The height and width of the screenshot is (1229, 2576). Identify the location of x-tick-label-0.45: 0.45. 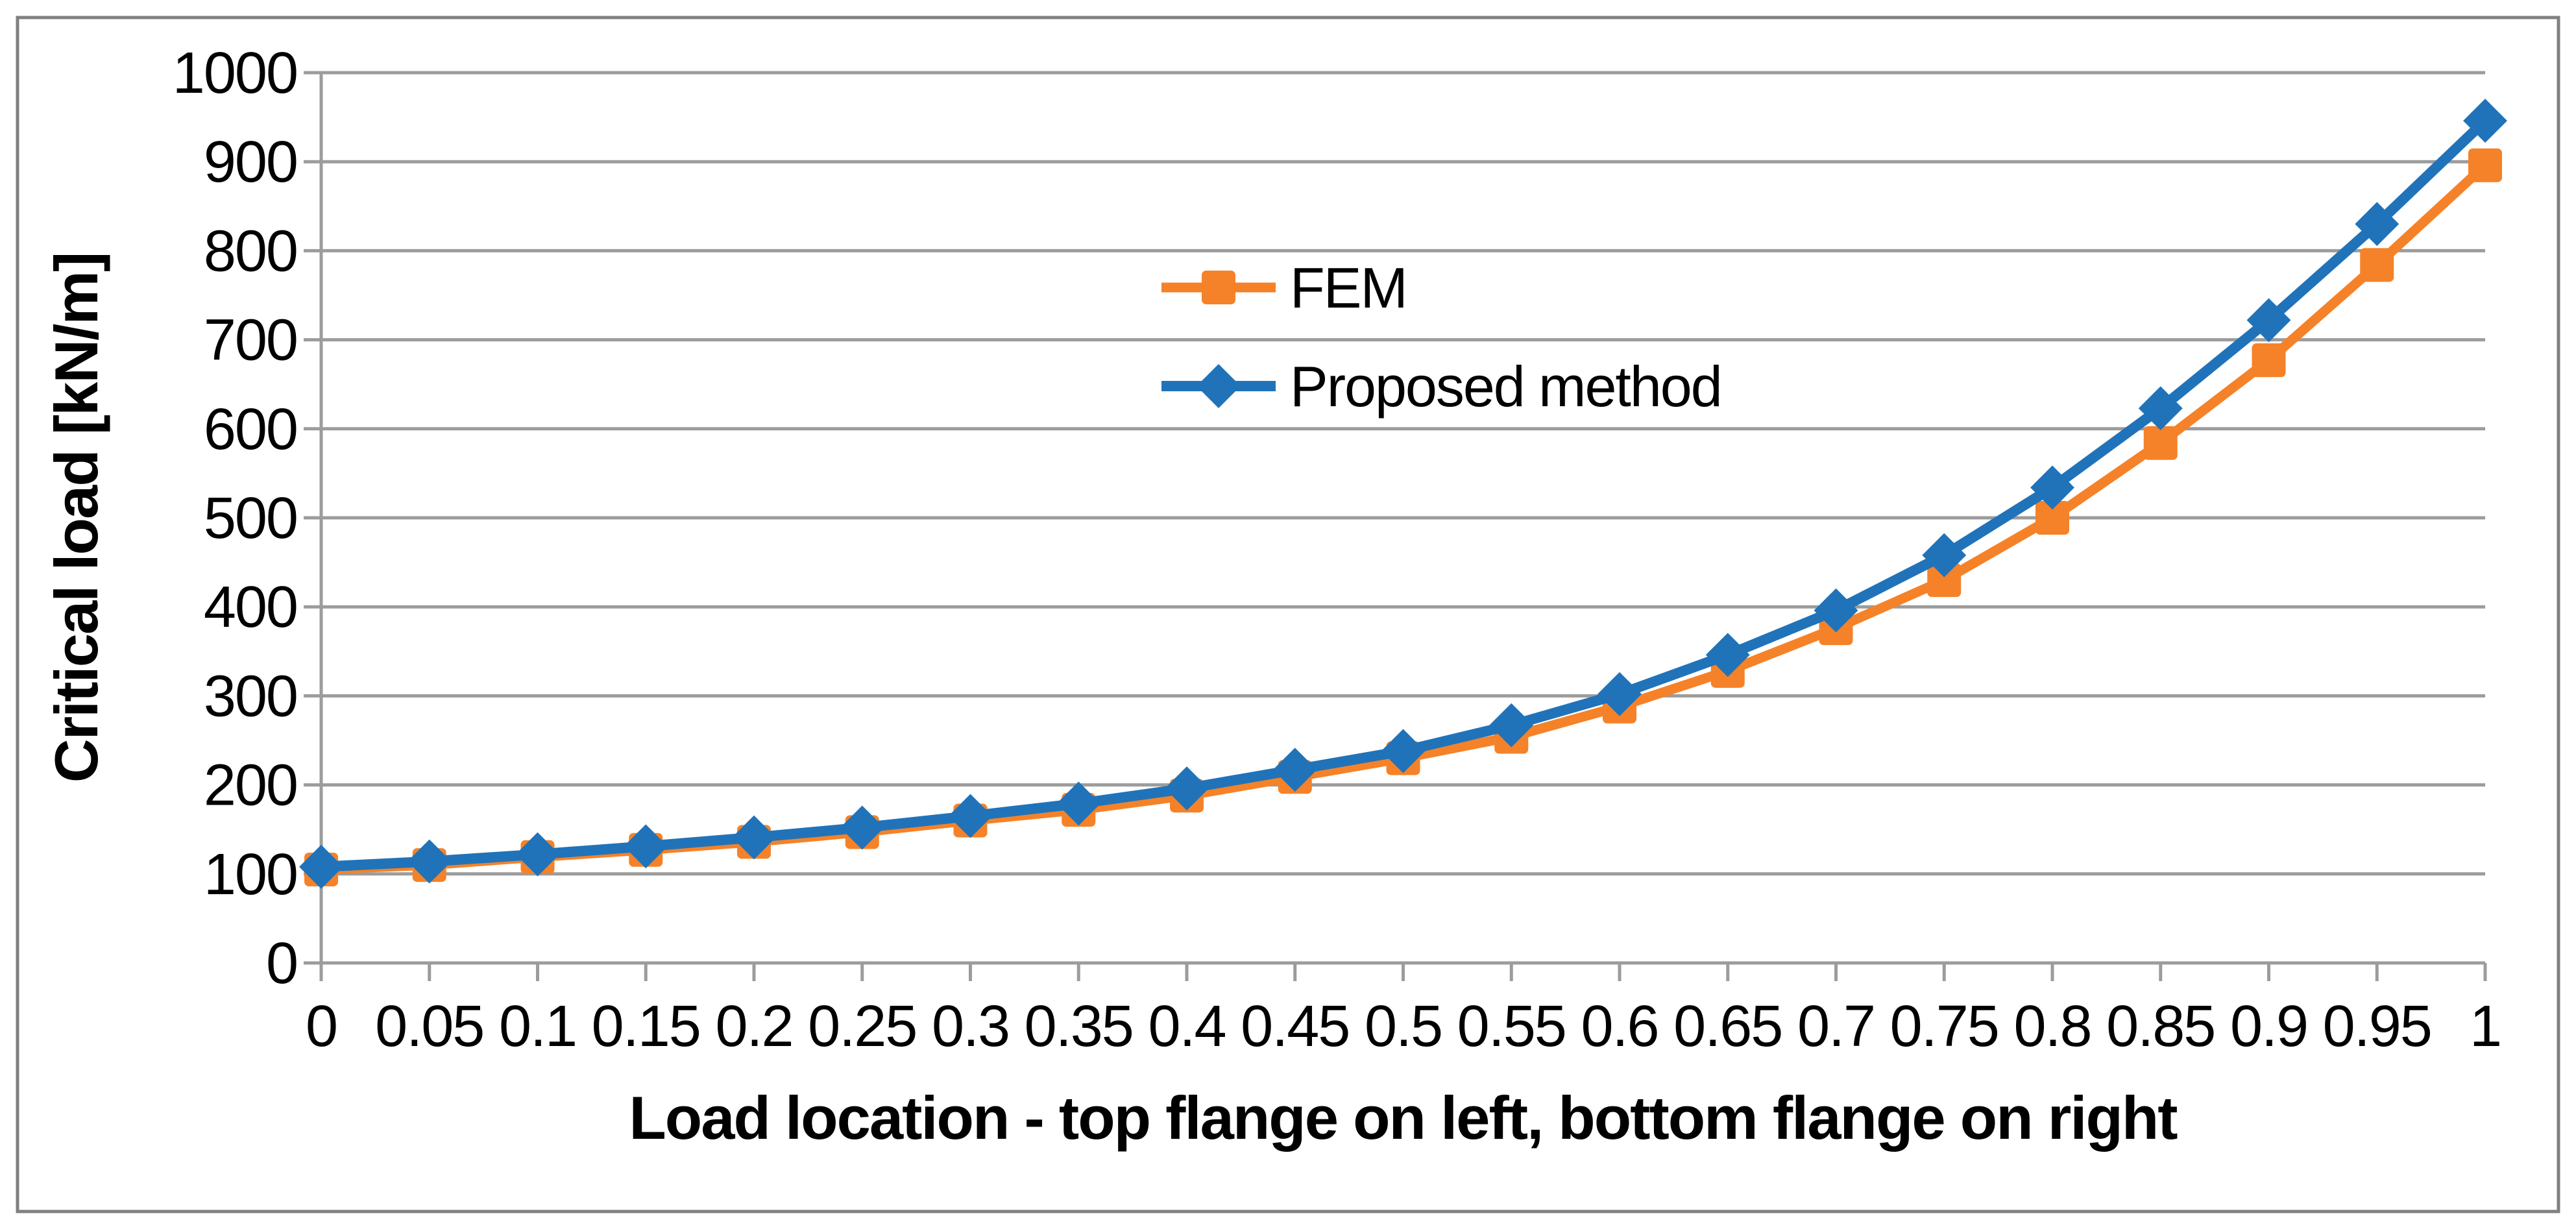
(1295, 1027).